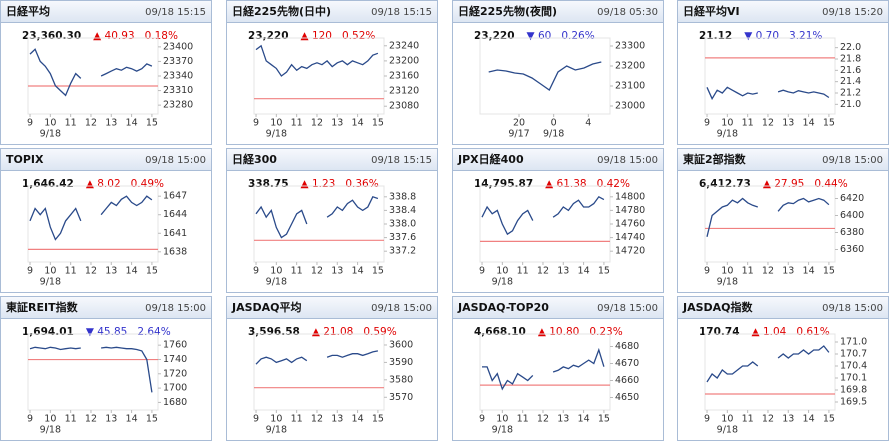 This screenshot has width=889, height=444. I want to click on price: 21.12, so click(715, 36).